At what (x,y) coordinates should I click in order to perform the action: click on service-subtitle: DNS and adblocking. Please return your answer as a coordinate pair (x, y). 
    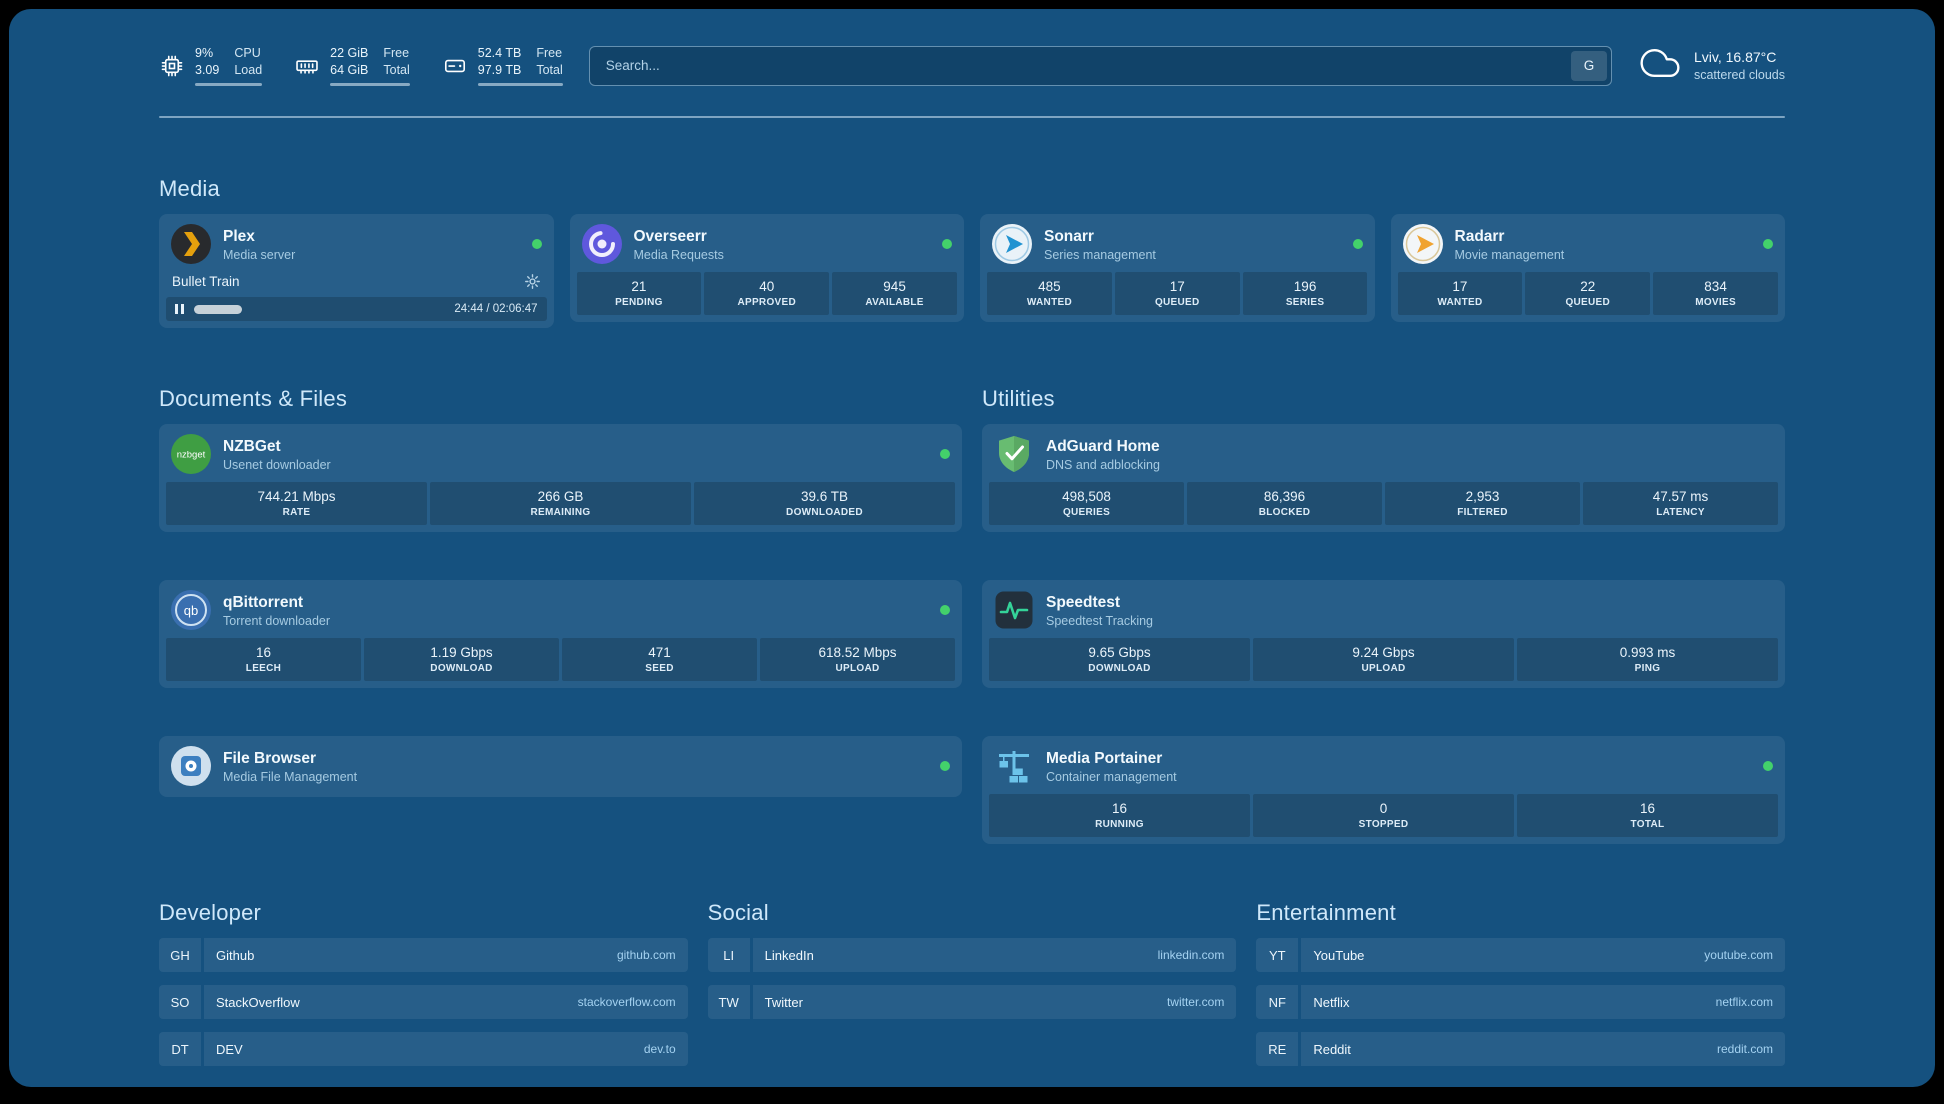
    Looking at the image, I should click on (1103, 464).